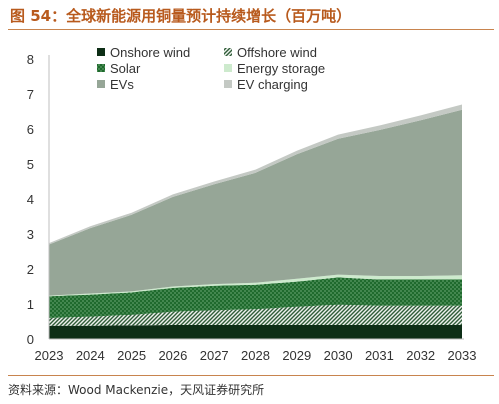 This screenshot has width=499, height=404. Describe the element at coordinates (30, 94) in the screenshot. I see `y-tick-label: 7` at that location.